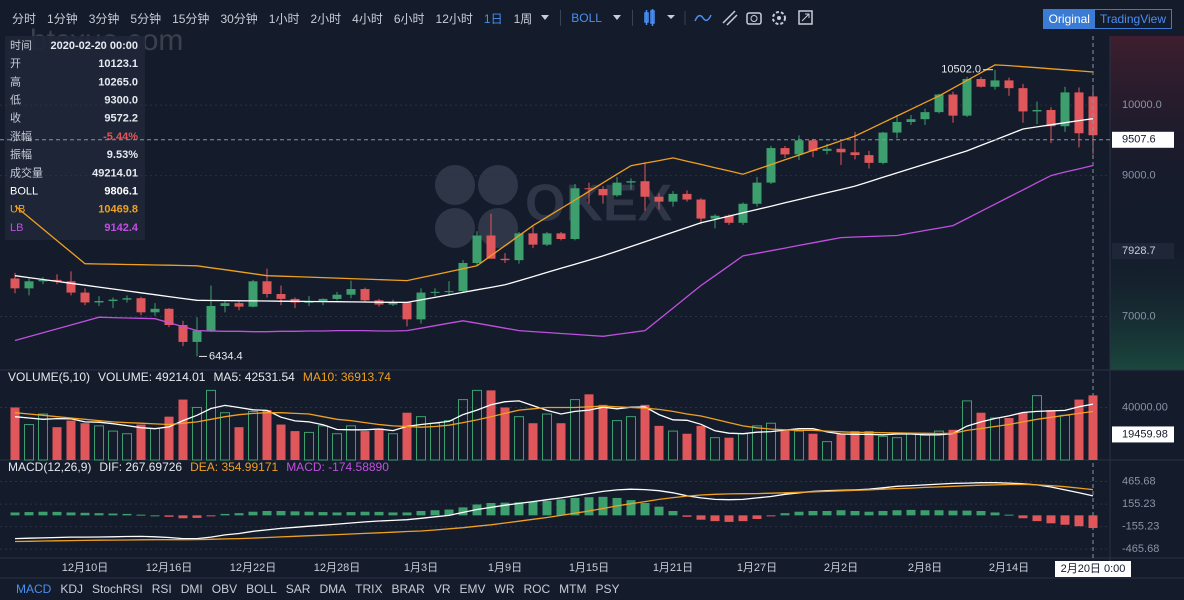 This screenshot has height=600, width=1184. I want to click on interval-button: 12小时, so click(454, 18).